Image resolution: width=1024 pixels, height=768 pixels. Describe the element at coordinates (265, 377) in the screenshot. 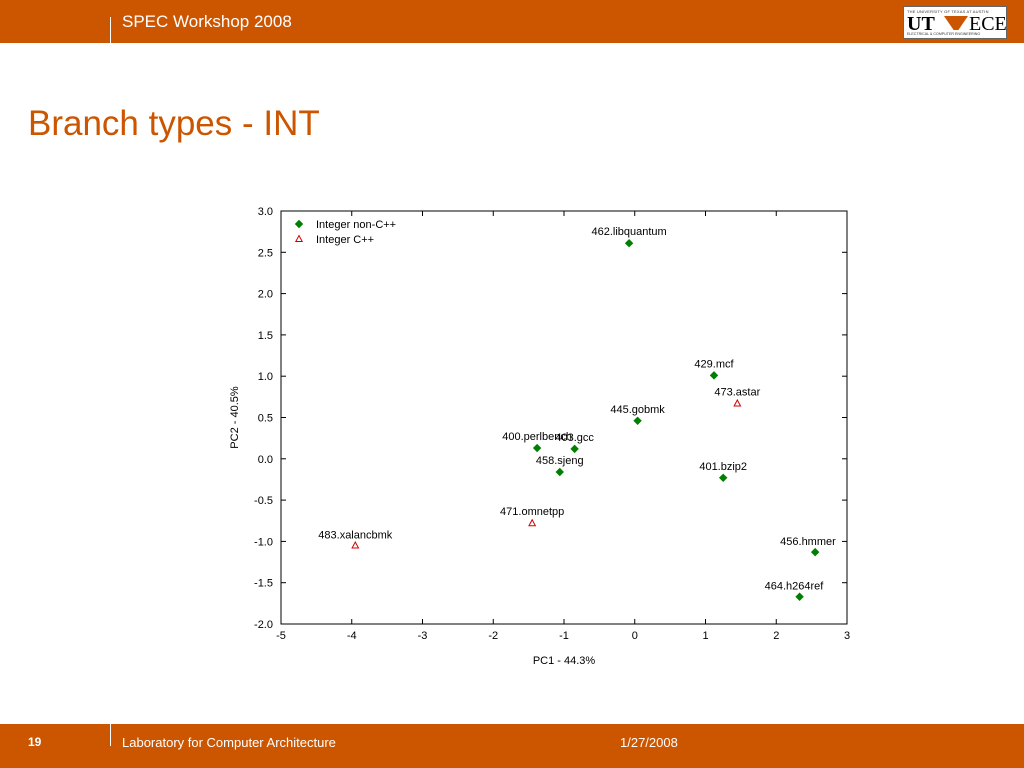

I see `y-tick-label: 1.0` at that location.